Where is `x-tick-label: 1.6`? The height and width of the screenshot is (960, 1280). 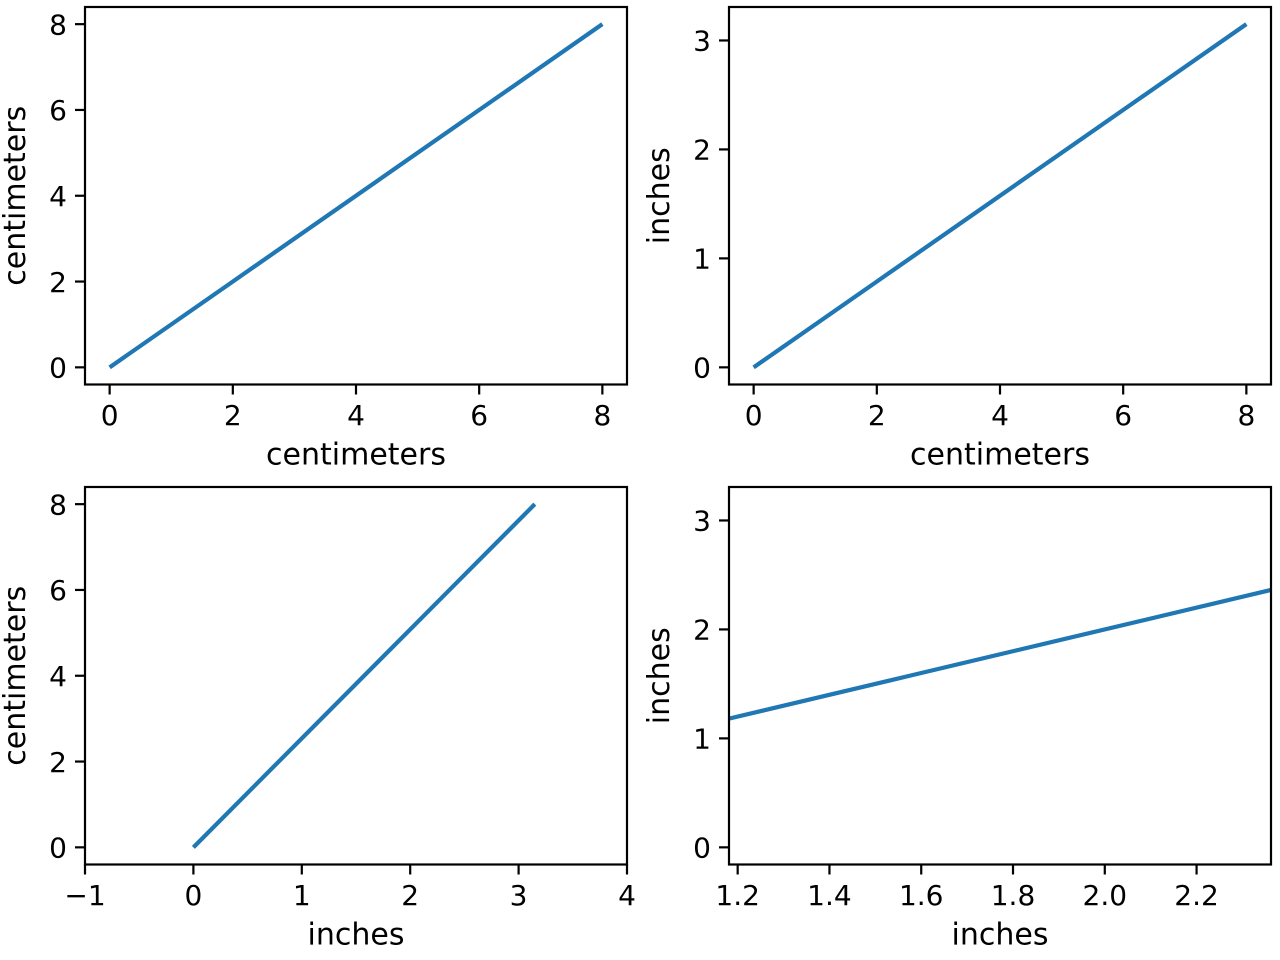
x-tick-label: 1.6 is located at coordinates (921, 895).